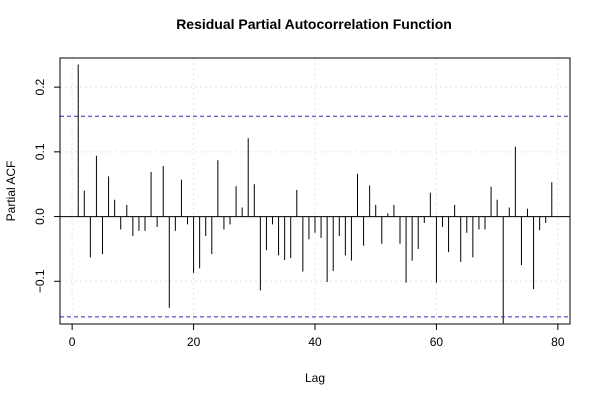  Describe the element at coordinates (40, 216) in the screenshot. I see `y-tick-label-1: 0.0` at that location.